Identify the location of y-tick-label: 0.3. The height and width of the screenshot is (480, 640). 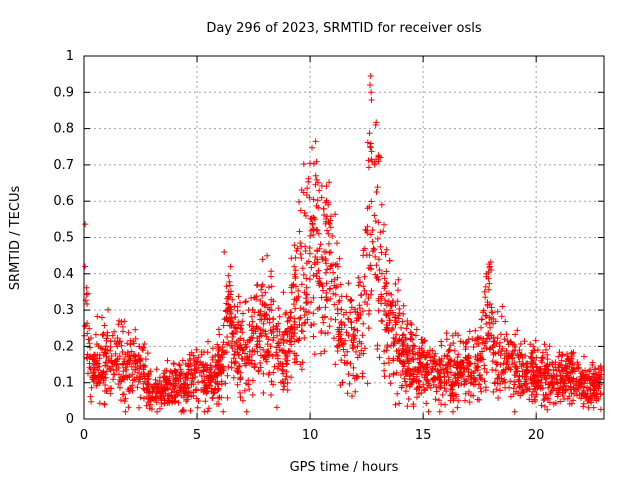
(63, 310).